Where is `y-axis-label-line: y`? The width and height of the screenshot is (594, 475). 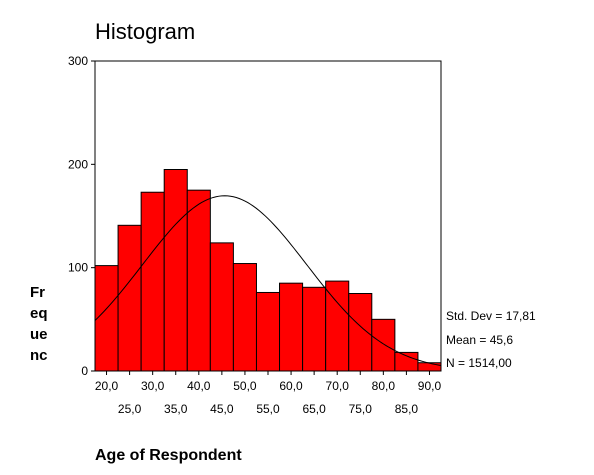
y-axis-label-line: y is located at coordinates (34, 376).